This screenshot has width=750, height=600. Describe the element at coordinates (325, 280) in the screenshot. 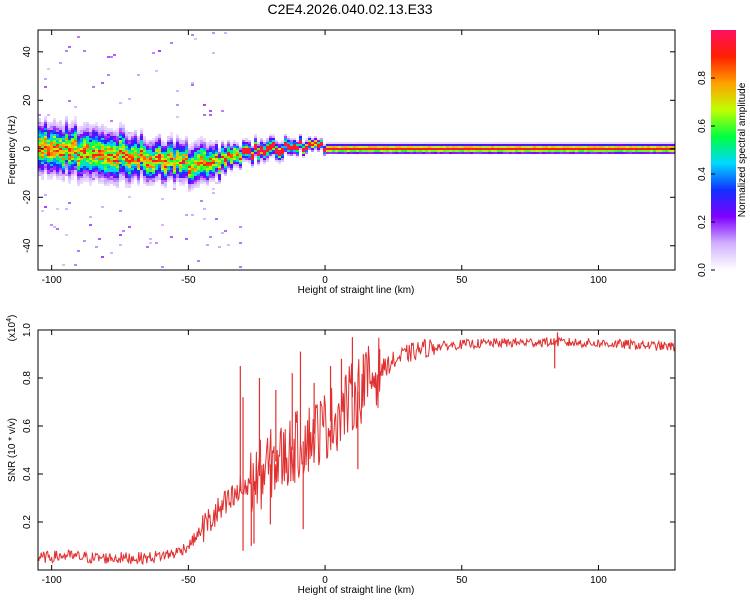

I see `spectrogram-x-tick-label: 0` at that location.